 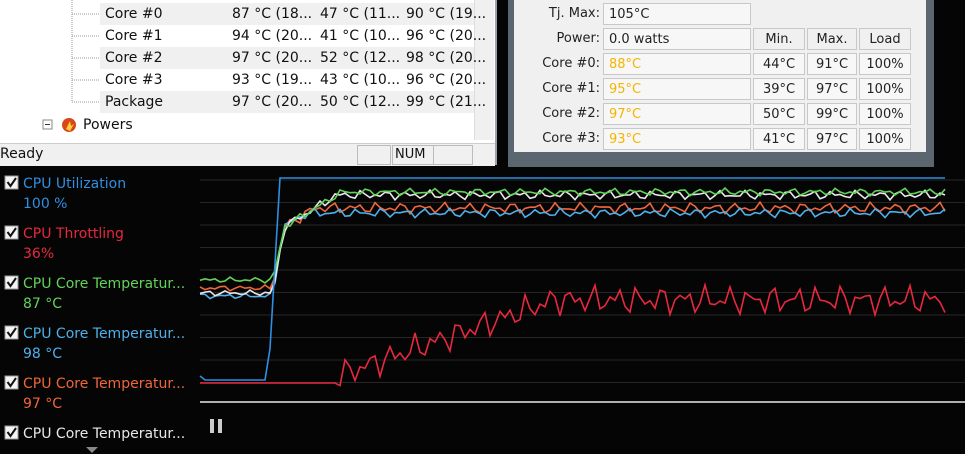 What do you see at coordinates (779, 39) in the screenshot?
I see `column-header: Min.` at bounding box center [779, 39].